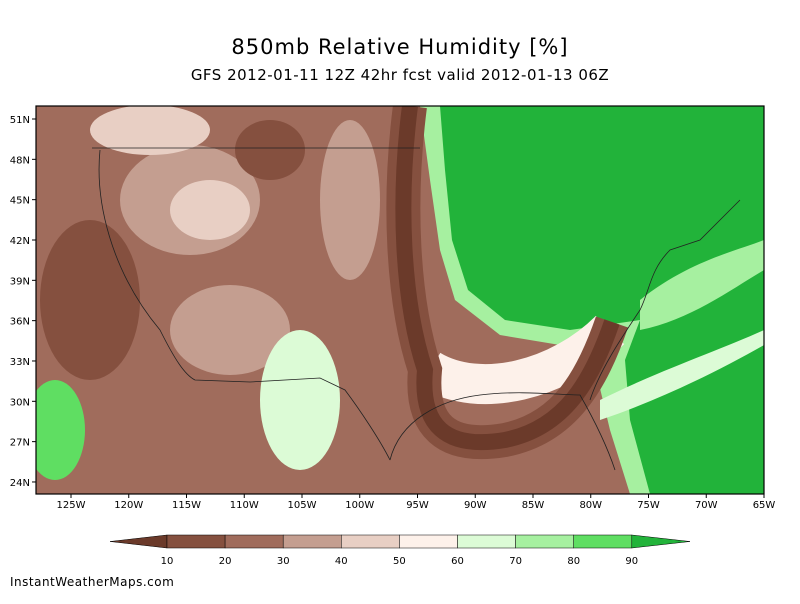 The width and height of the screenshot is (800, 604). I want to click on lon-label: 125W, so click(71, 505).